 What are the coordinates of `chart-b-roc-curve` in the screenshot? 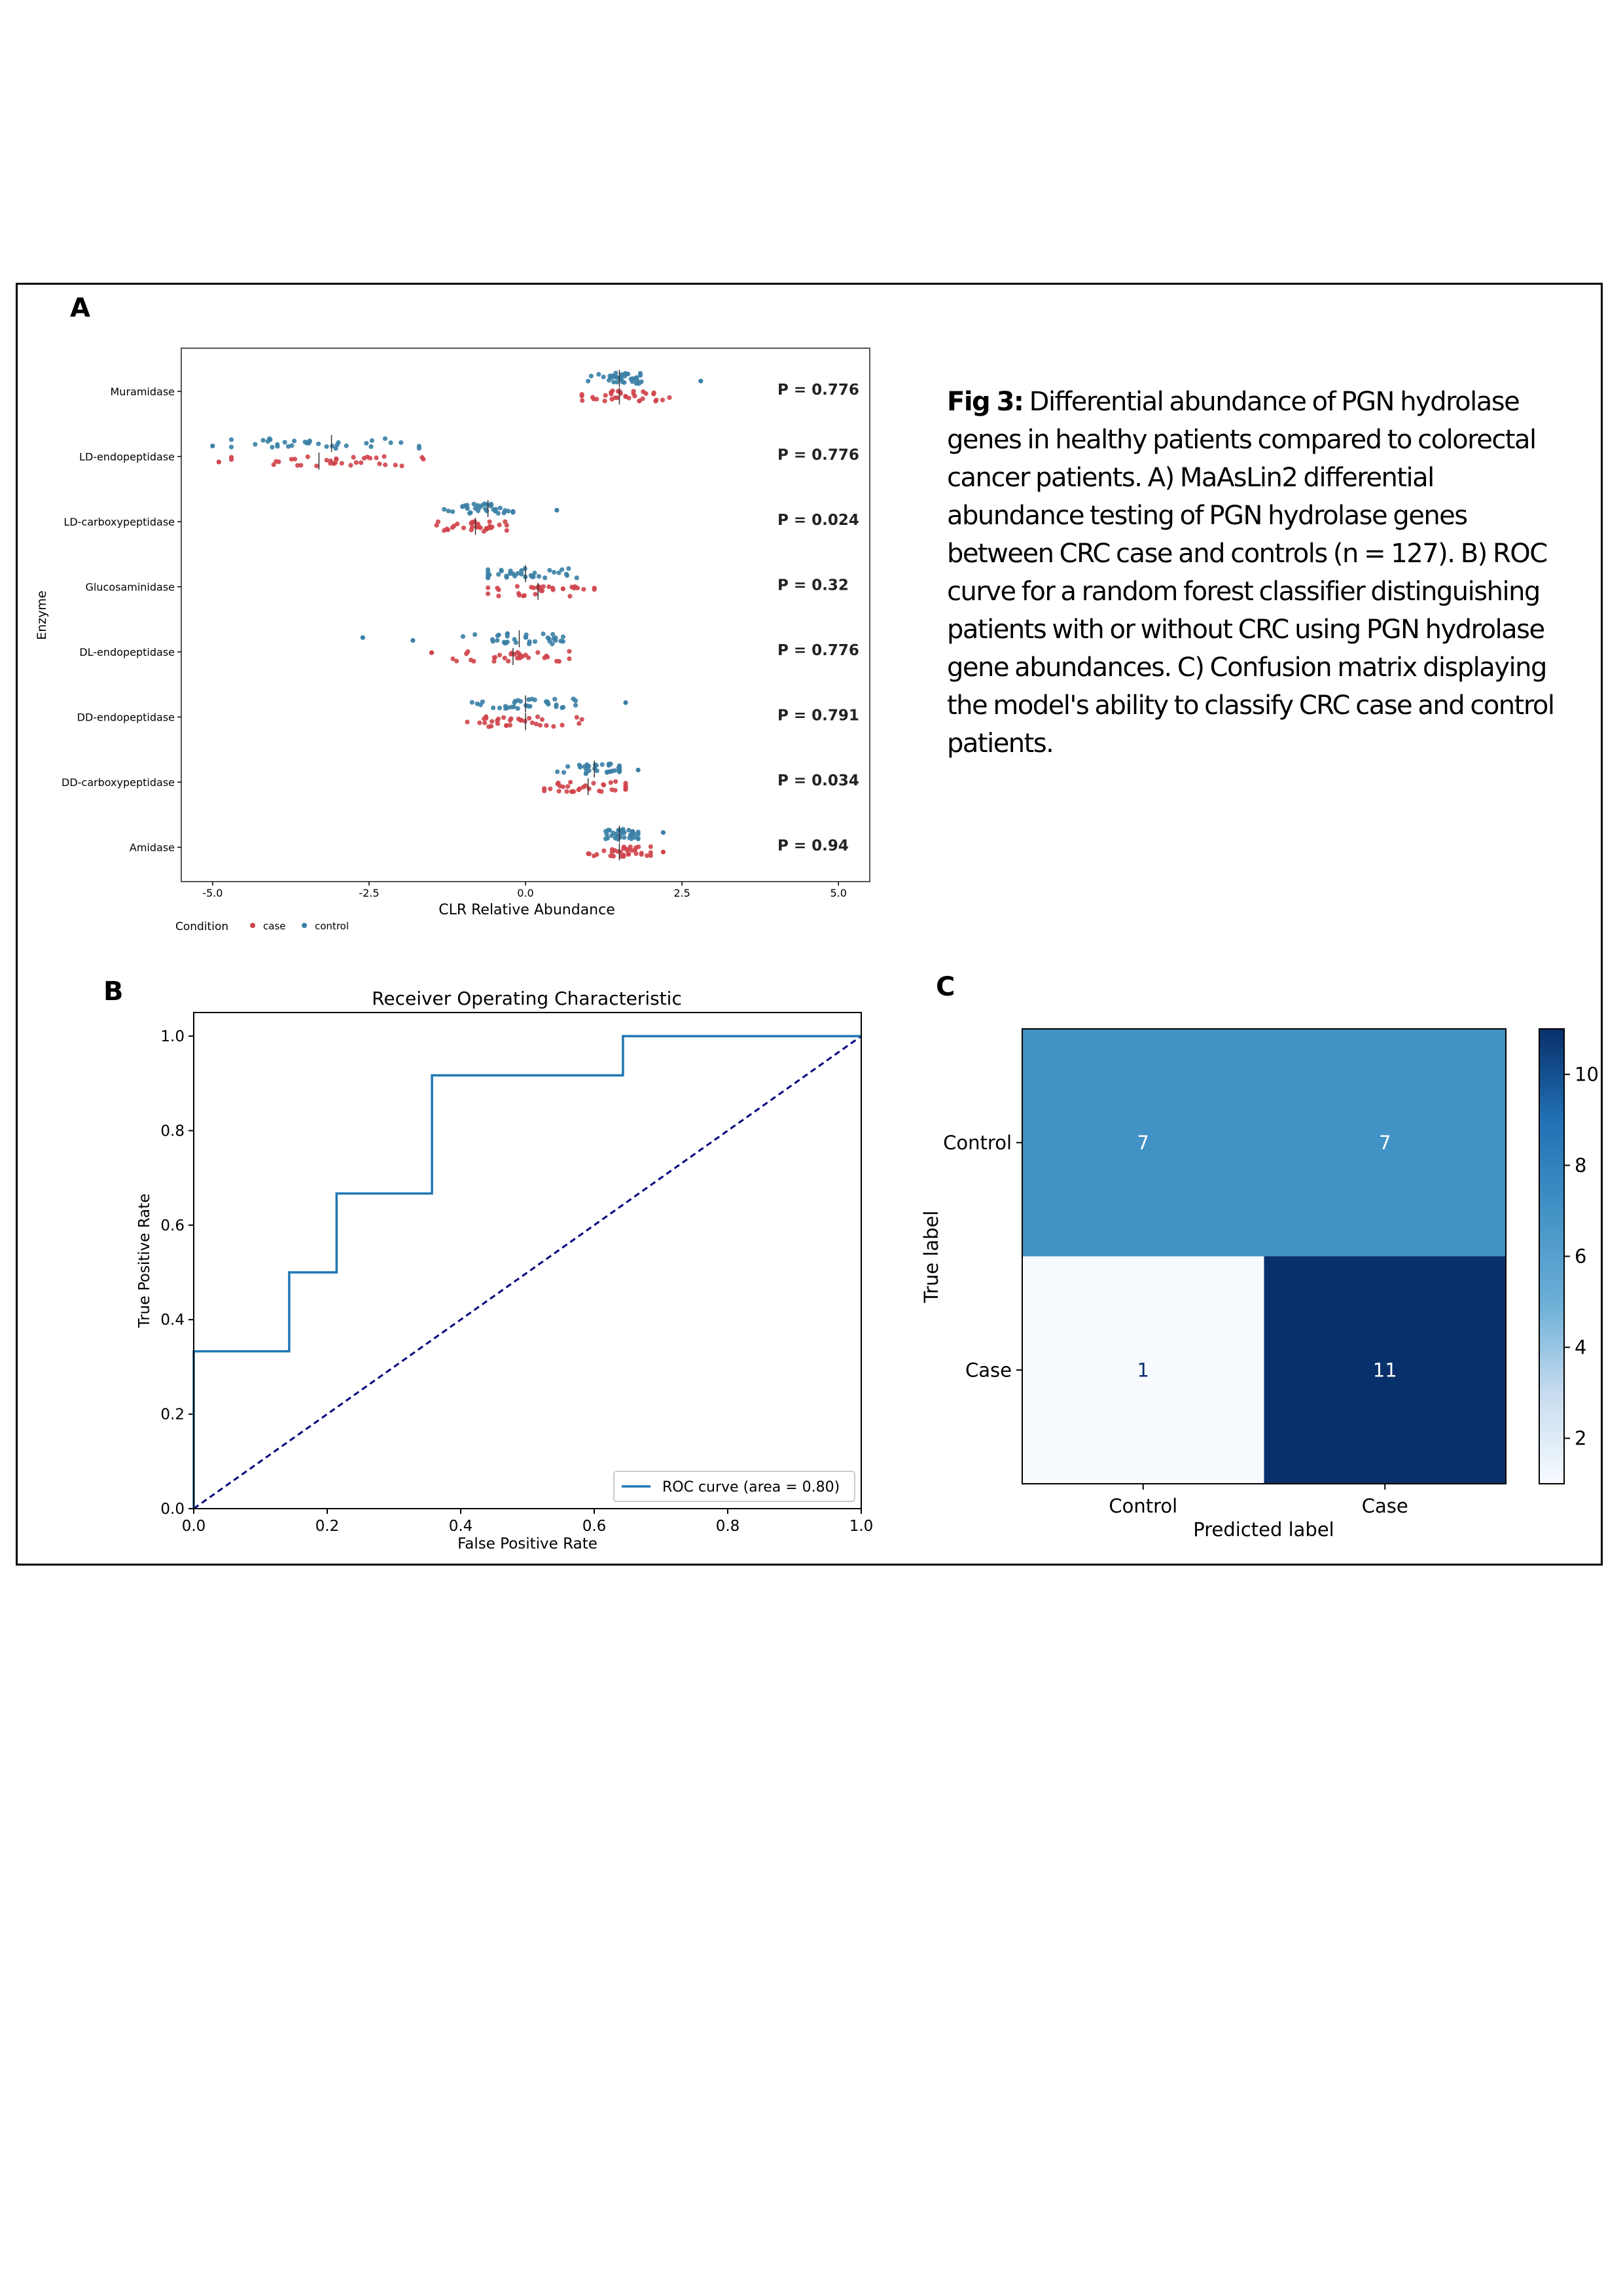 It's located at (526, 1272).